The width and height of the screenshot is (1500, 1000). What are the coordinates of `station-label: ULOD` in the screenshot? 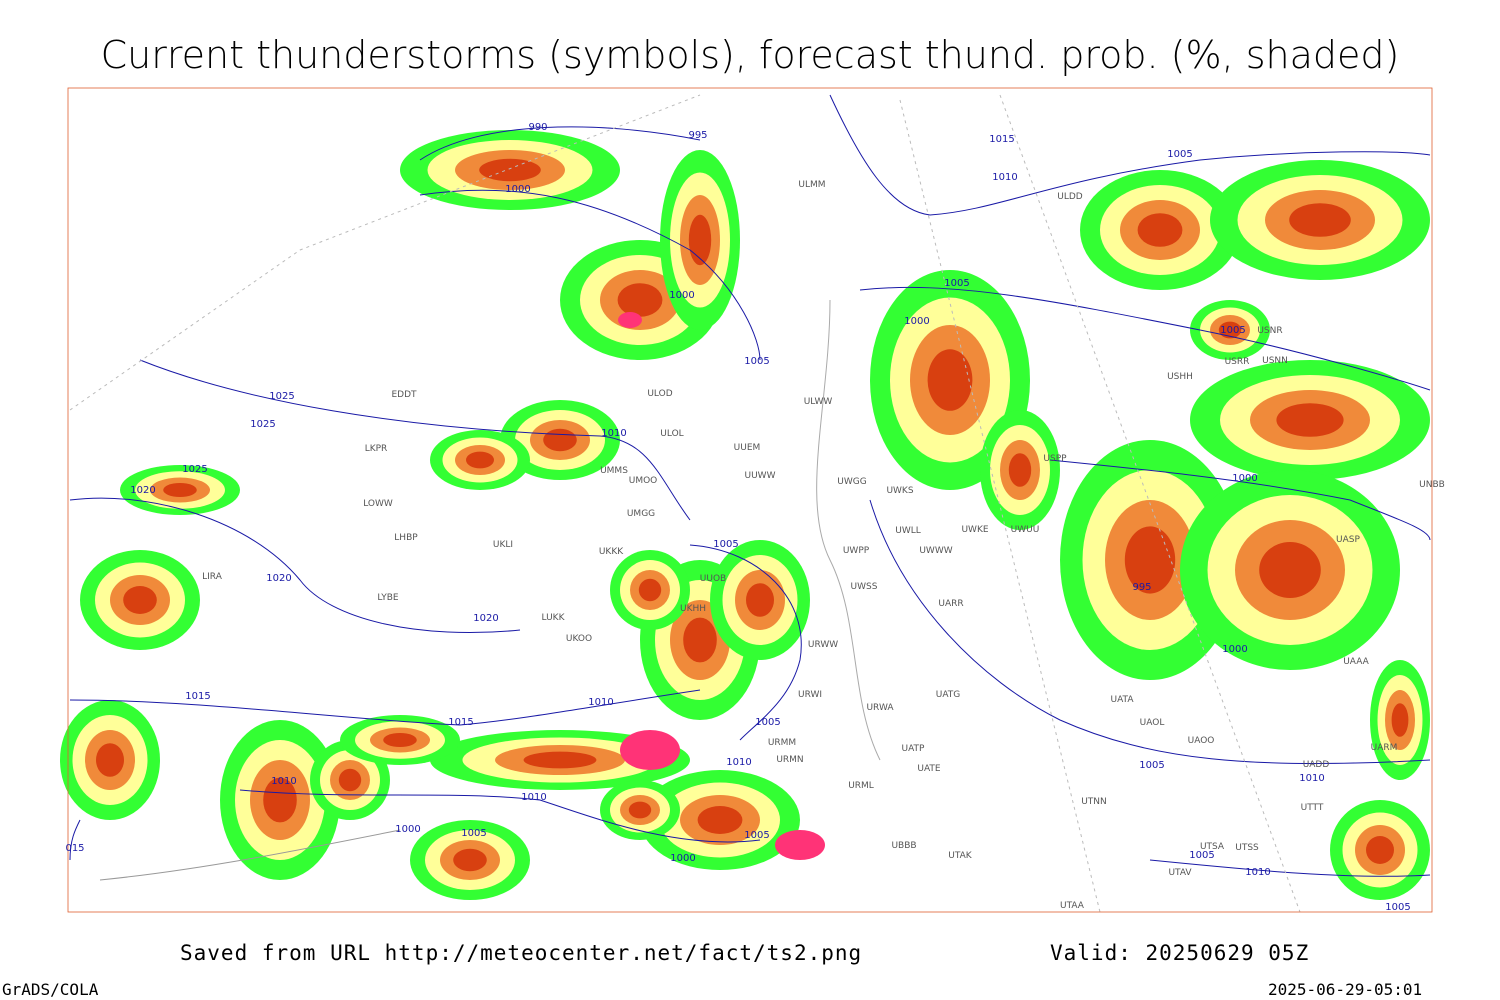 It's located at (659, 394).